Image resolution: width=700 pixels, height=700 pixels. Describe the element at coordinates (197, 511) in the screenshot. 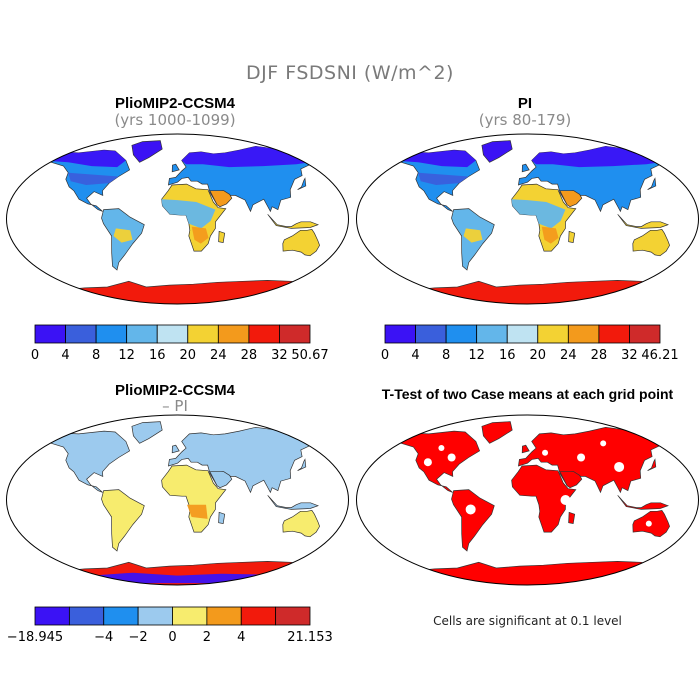

I see `diff-pos-africa` at that location.